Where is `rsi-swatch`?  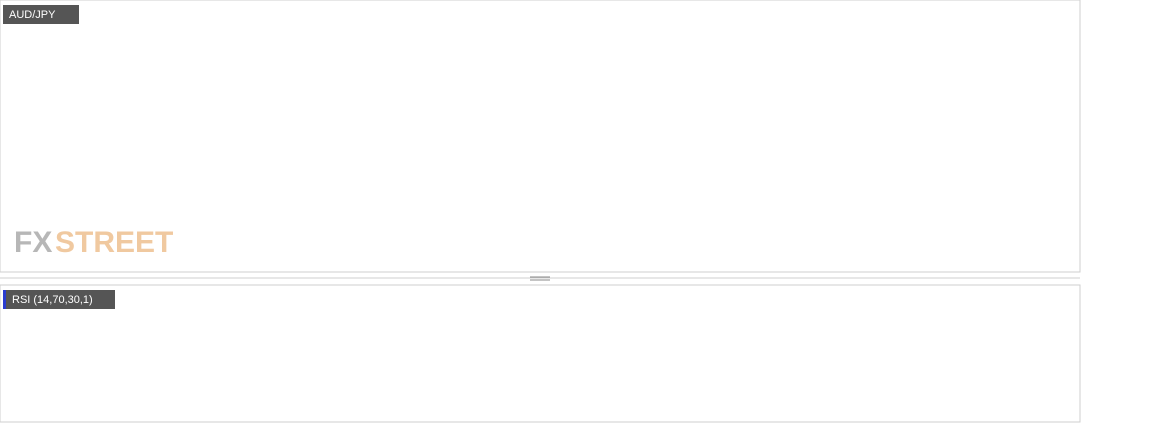
rsi-swatch is located at coordinates (4, 299).